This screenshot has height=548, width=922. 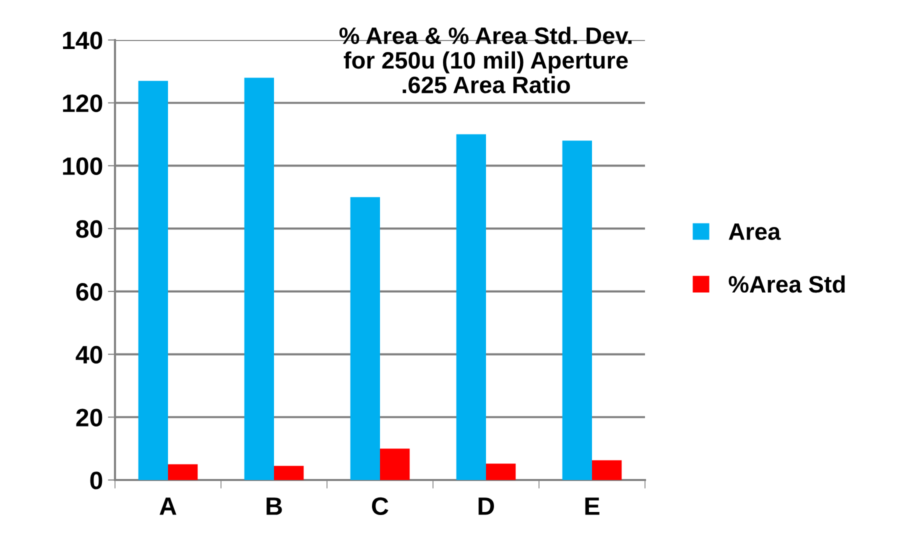 I want to click on y-tick-label: 20, so click(x=89, y=417).